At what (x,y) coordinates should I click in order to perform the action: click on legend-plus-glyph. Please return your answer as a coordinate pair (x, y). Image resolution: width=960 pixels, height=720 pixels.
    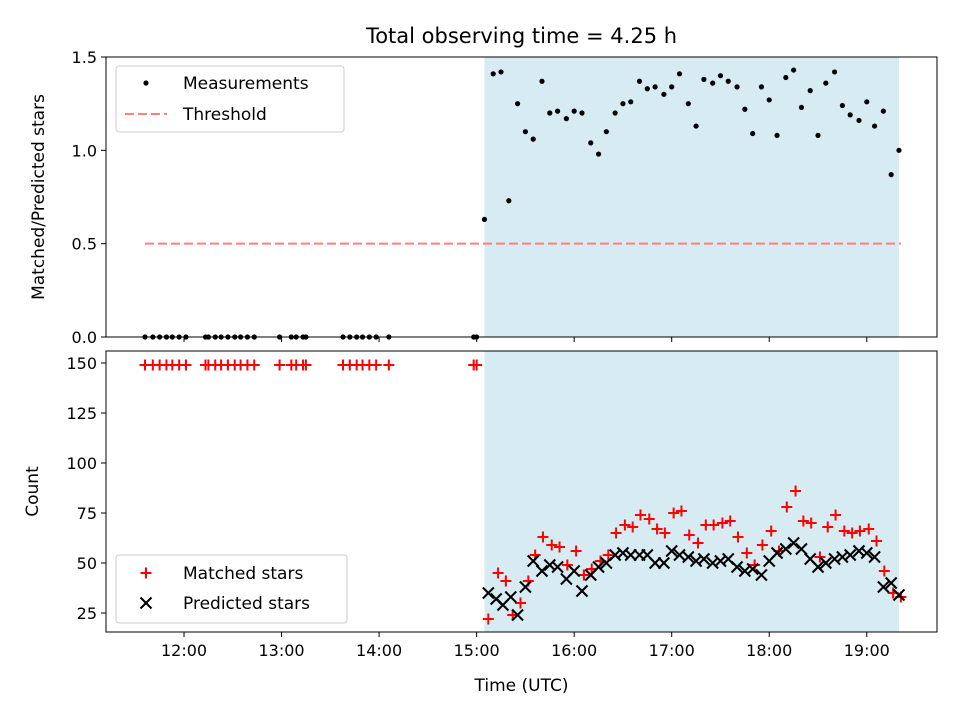
    Looking at the image, I should click on (146, 573).